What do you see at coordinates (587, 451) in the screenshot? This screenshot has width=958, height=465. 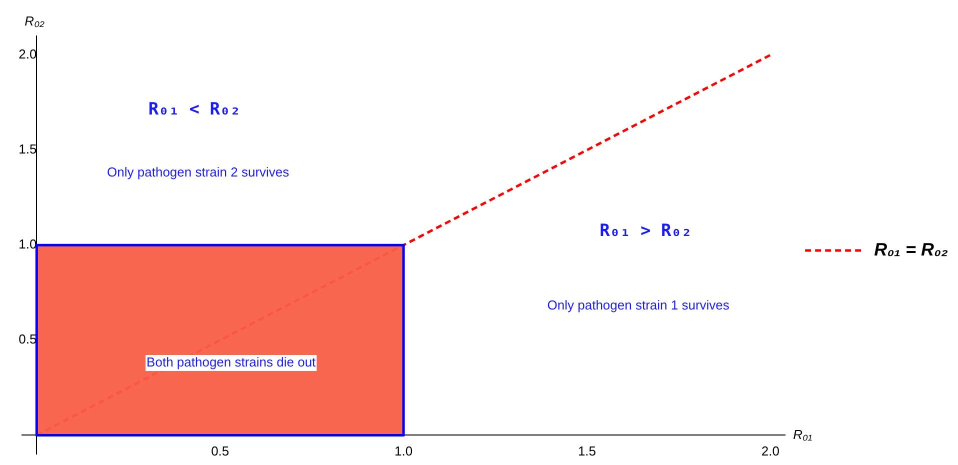 I see `x-tick-label: 1.5` at bounding box center [587, 451].